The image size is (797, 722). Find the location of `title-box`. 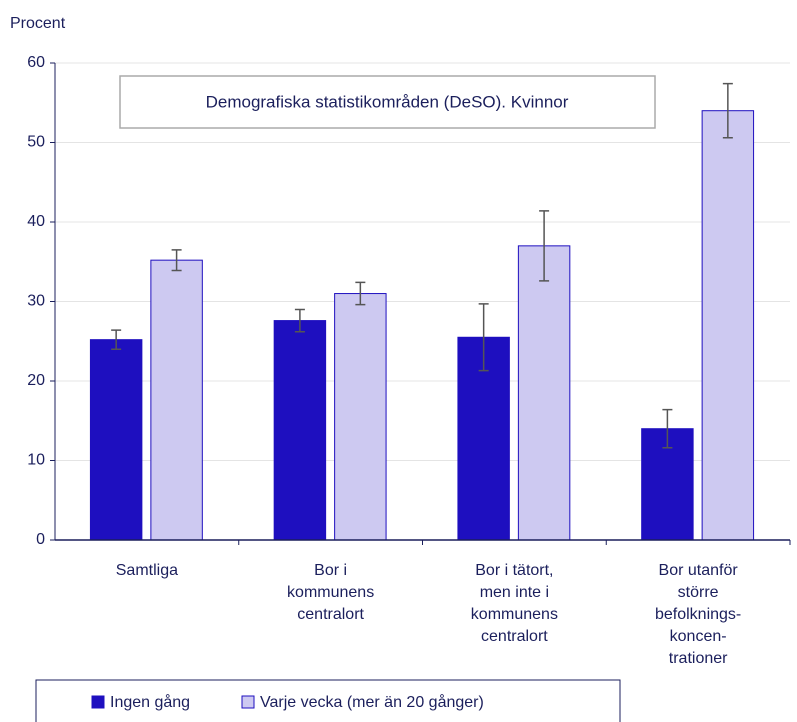

title-box is located at coordinates (387, 102).